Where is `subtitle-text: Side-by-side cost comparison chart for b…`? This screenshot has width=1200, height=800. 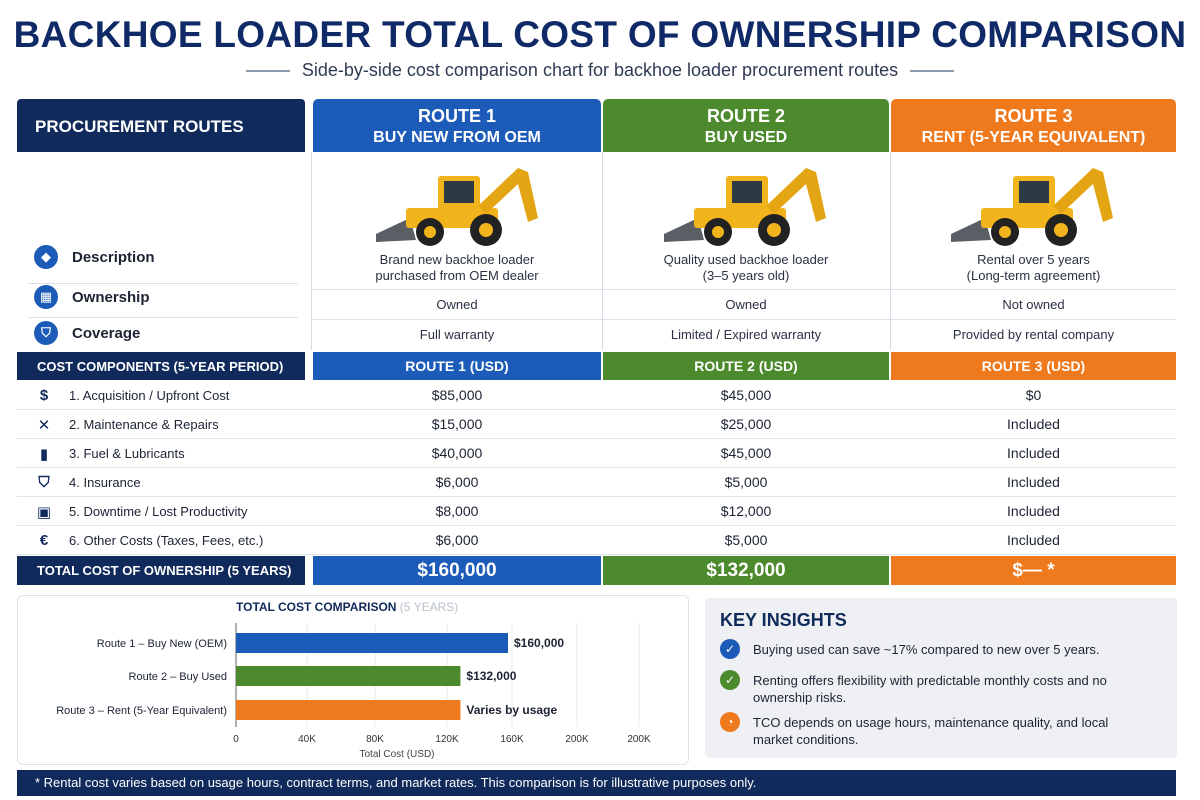
subtitle-text: Side-by-side cost comparison chart for b… is located at coordinates (600, 70).